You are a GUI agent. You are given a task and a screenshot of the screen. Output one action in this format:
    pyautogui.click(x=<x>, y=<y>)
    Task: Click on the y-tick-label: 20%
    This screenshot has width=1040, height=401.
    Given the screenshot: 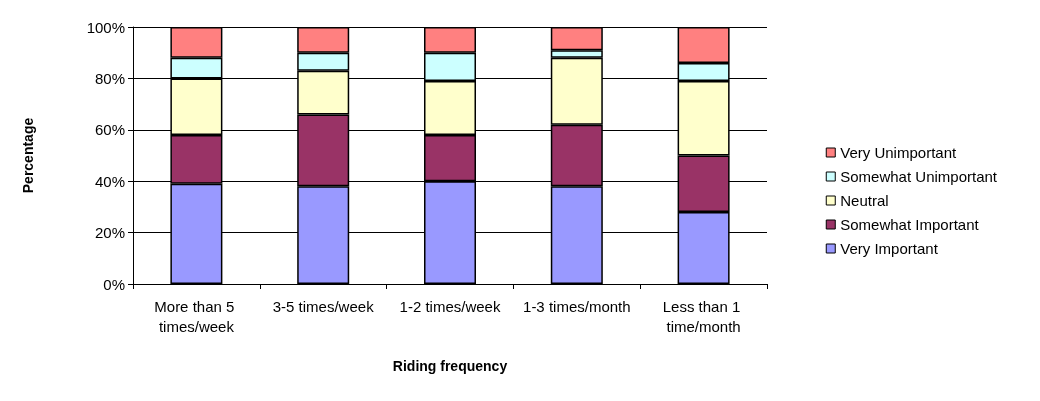 What is the action you would take?
    pyautogui.click(x=109, y=233)
    